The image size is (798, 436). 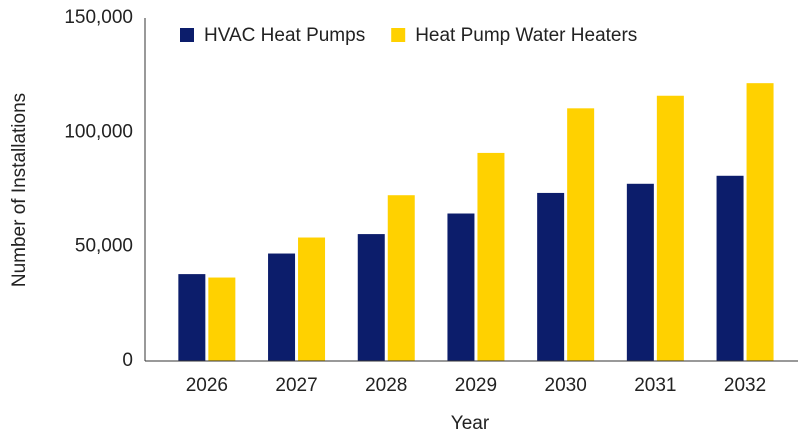 I want to click on x-tick-label: 2030, so click(x=566, y=385).